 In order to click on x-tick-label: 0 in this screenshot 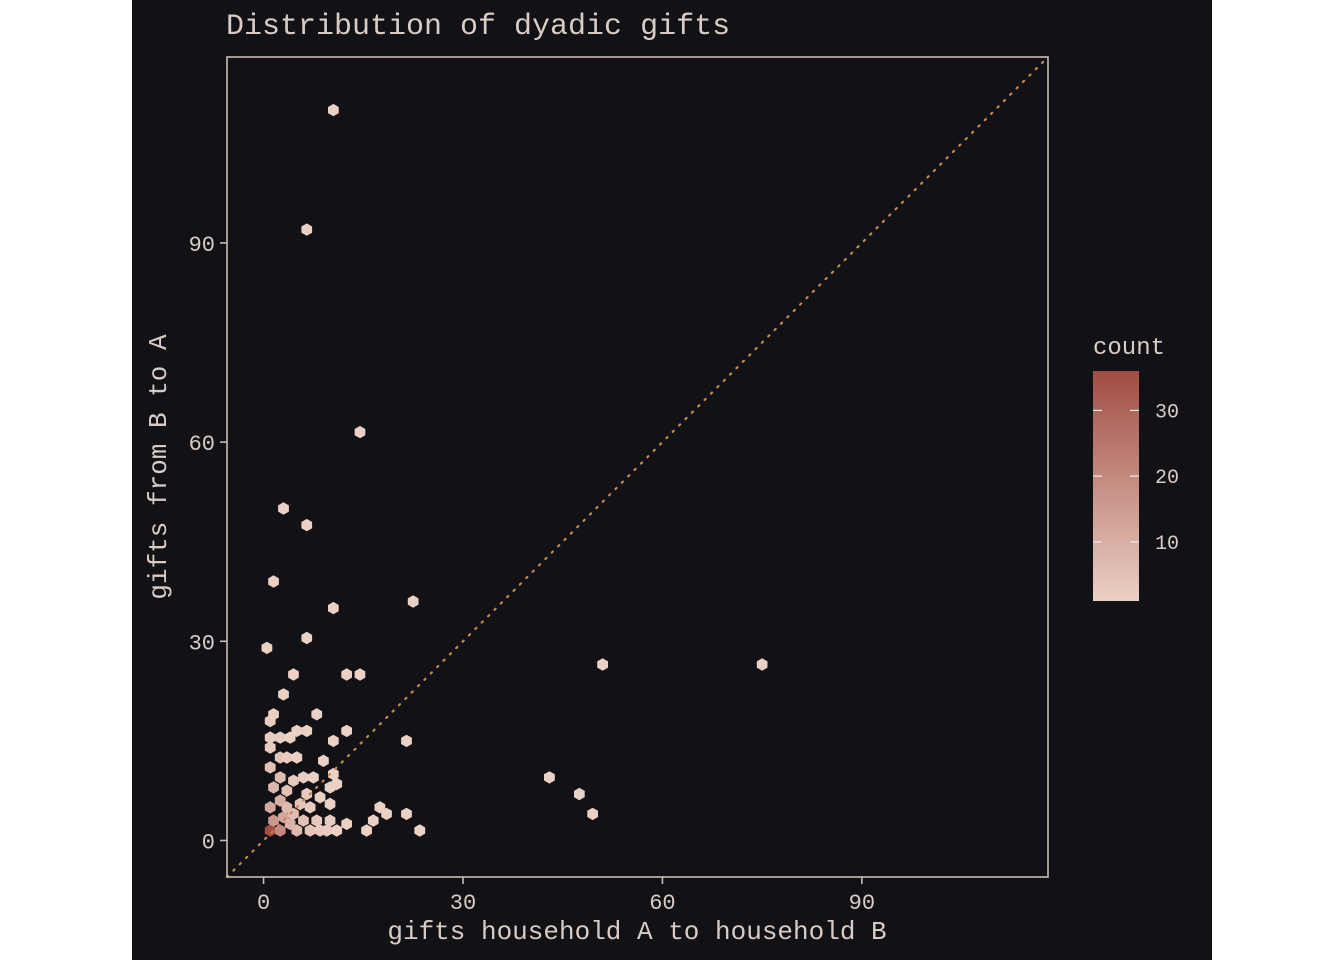, I will do `click(263, 903)`.